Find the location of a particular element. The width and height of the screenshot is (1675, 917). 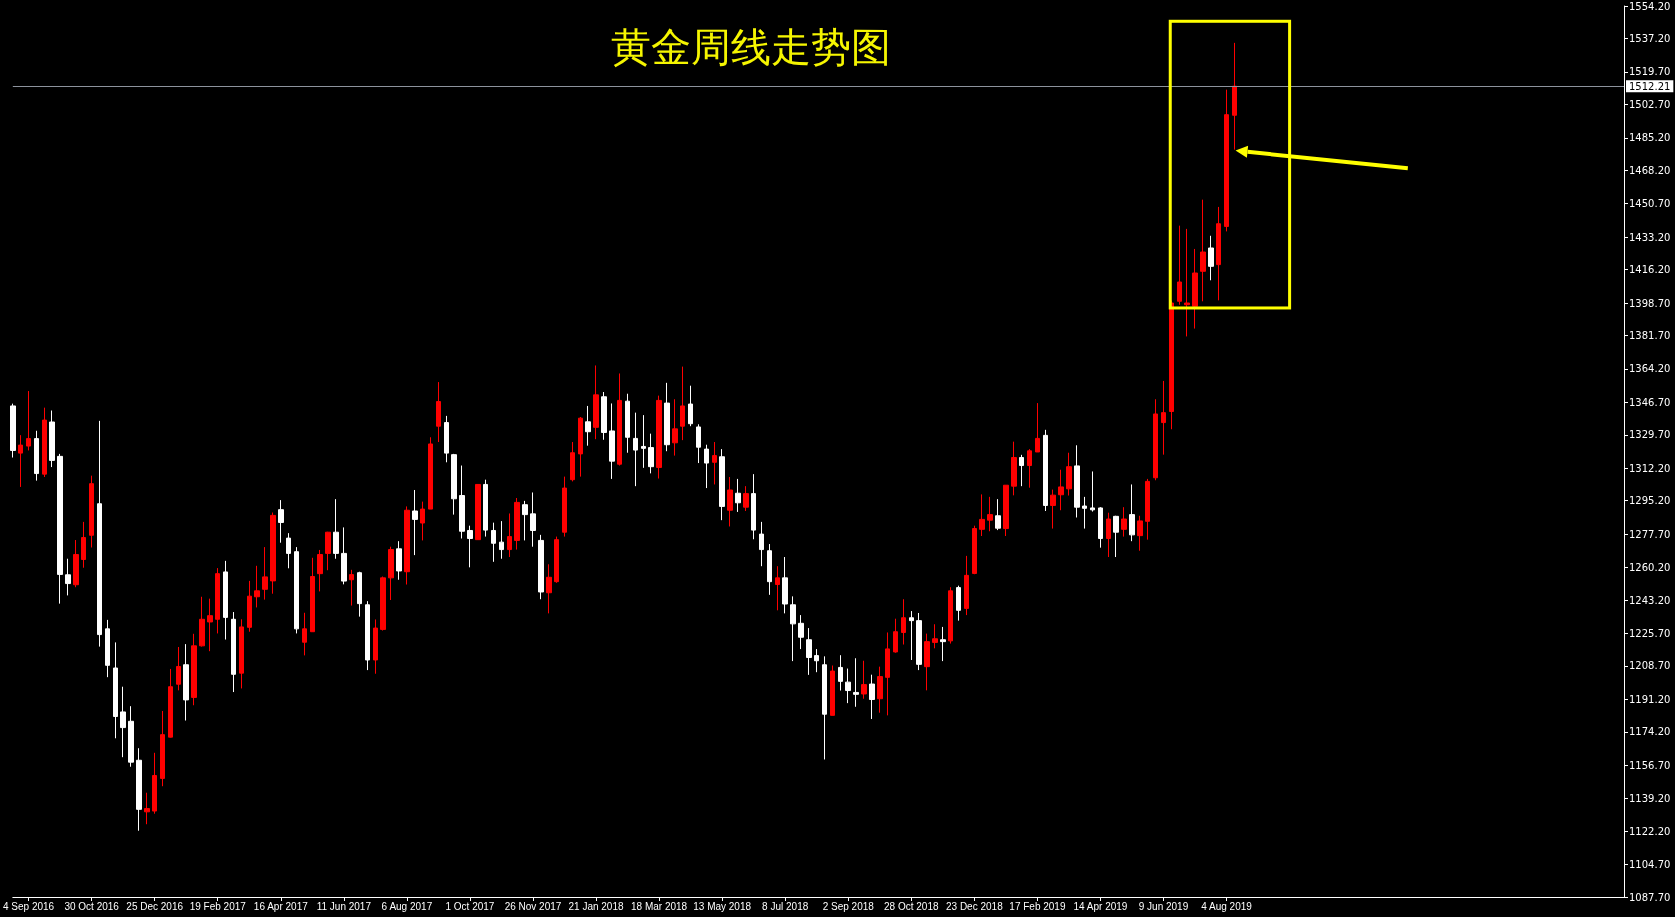

y-tick-label: 1295.20 is located at coordinates (1650, 501).